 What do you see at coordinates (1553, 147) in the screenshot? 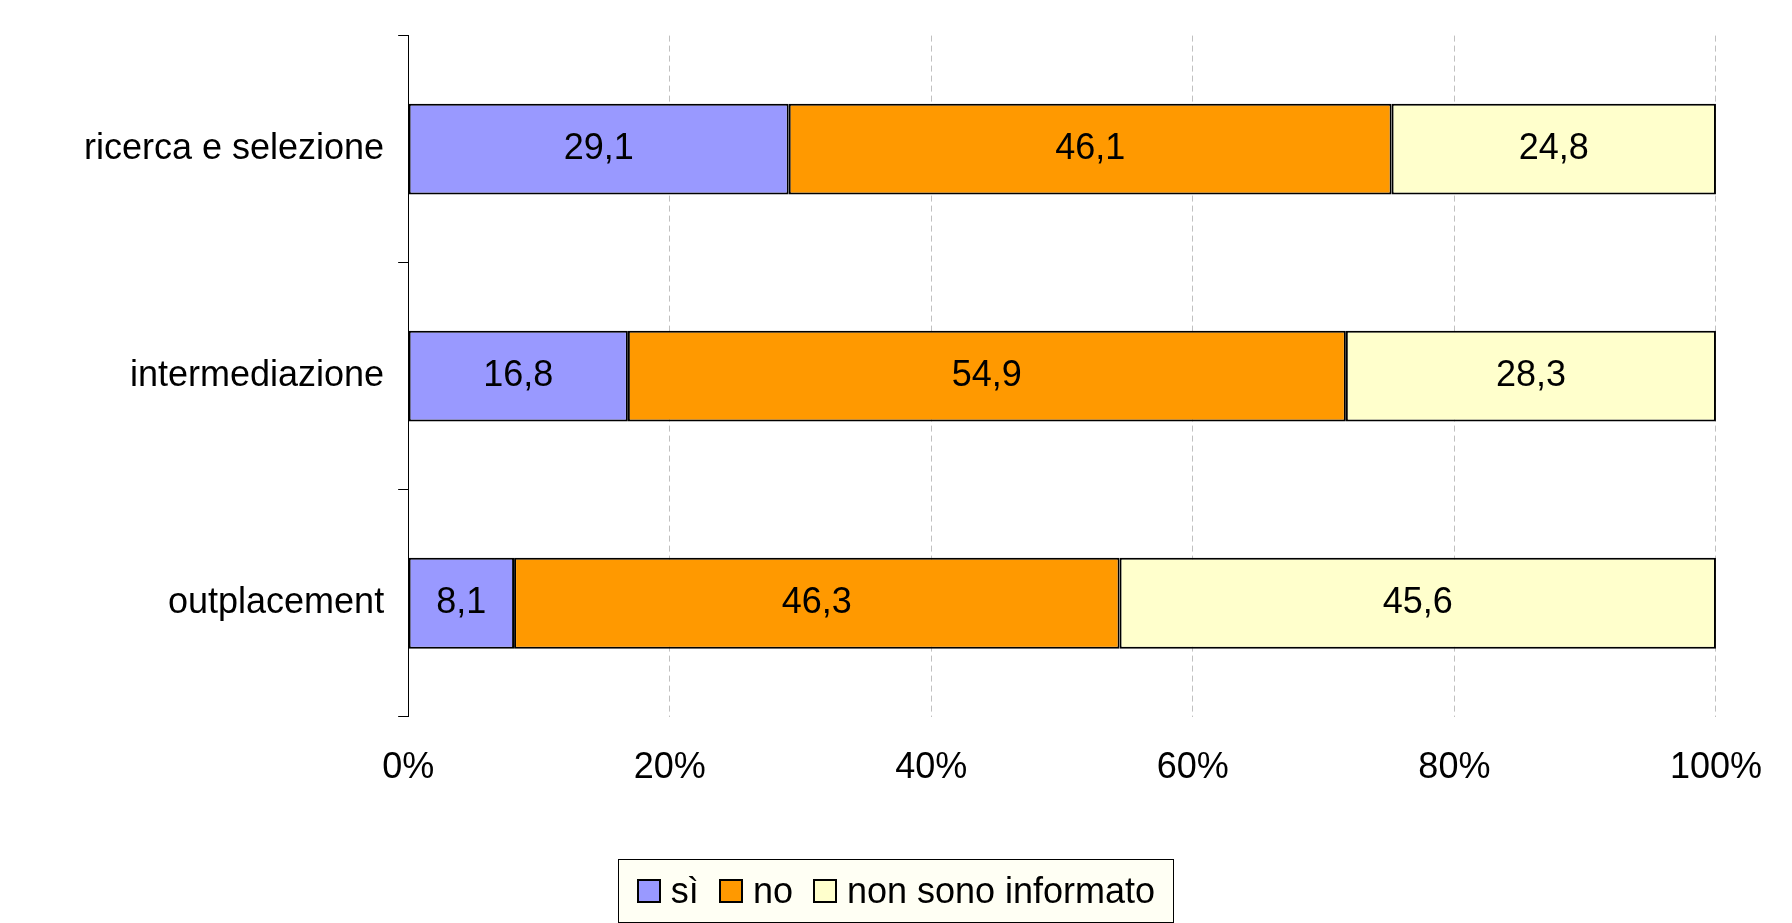
I see `data-label: 24,8` at bounding box center [1553, 147].